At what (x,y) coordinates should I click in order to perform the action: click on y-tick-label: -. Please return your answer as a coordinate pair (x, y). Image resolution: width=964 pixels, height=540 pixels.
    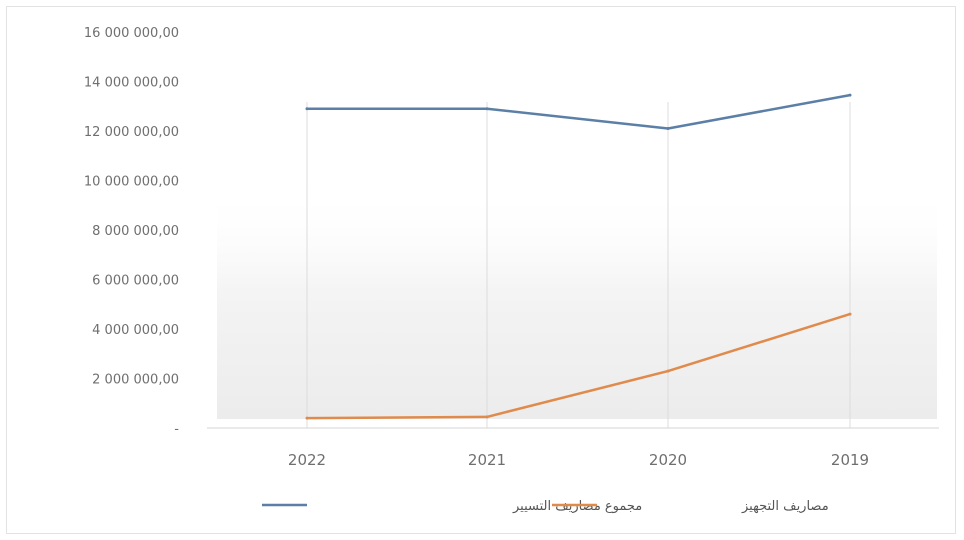
    Looking at the image, I should click on (176, 429).